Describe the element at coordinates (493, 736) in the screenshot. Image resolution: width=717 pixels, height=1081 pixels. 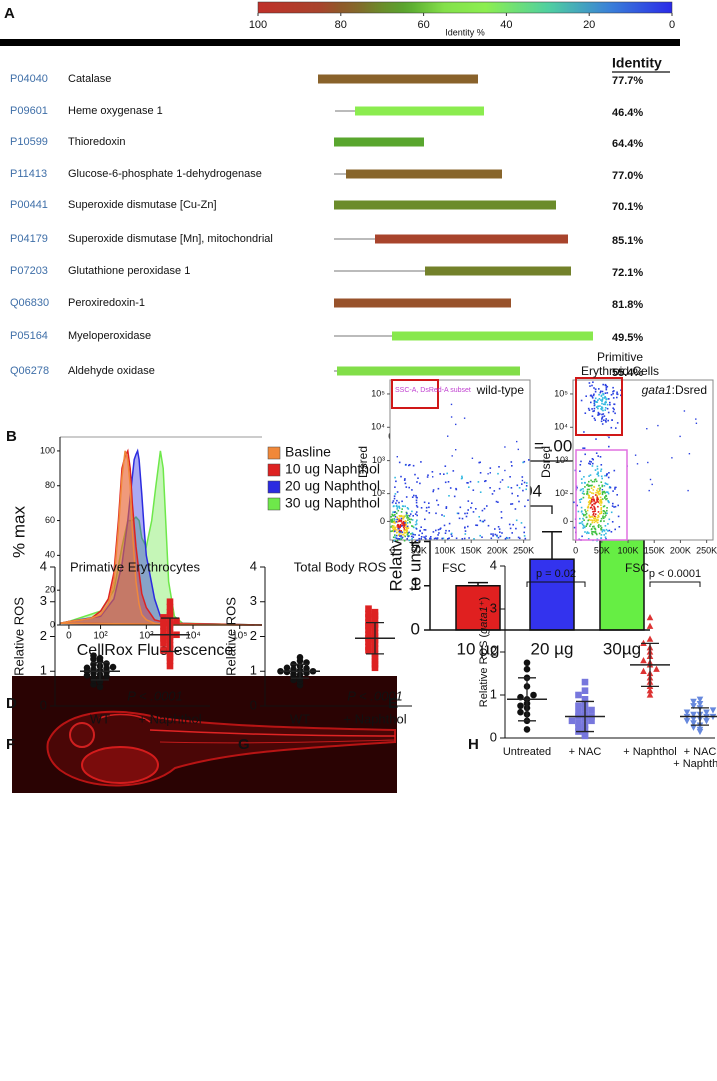
I see `y-tick-label: 0` at that location.